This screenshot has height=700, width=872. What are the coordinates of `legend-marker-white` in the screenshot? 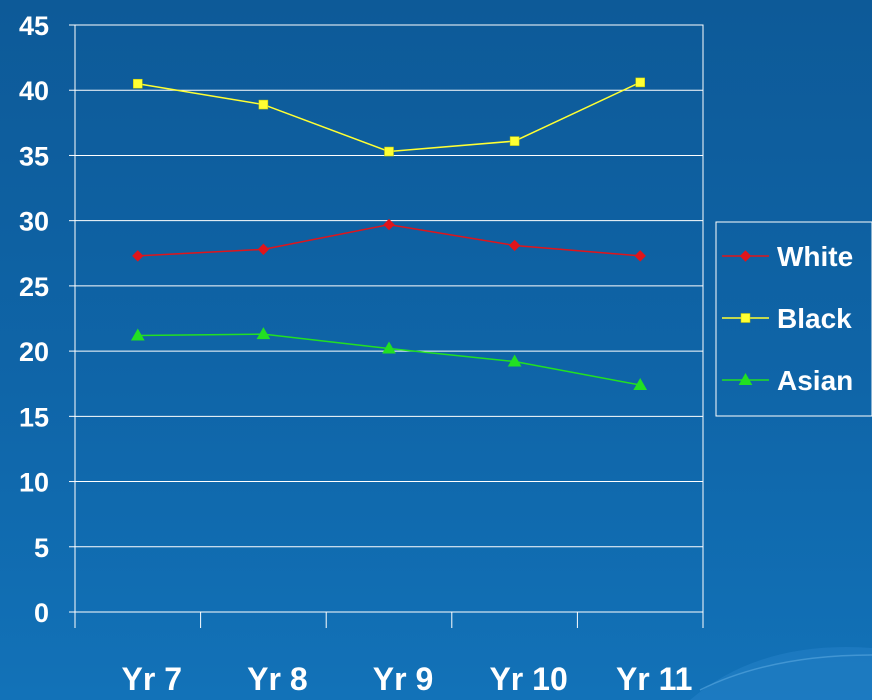 It's located at (745, 256).